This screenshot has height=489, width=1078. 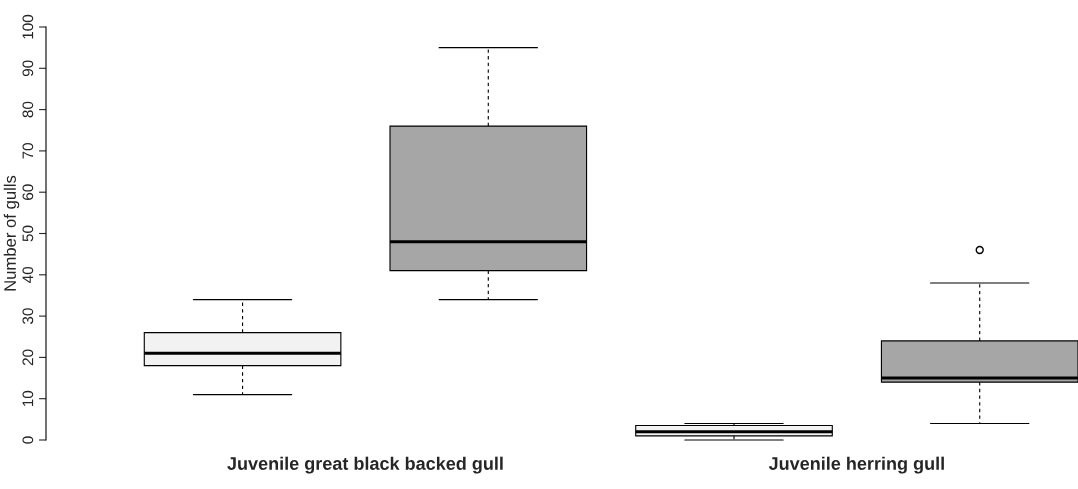 I want to click on y-tick-label: 20, so click(x=28, y=357).